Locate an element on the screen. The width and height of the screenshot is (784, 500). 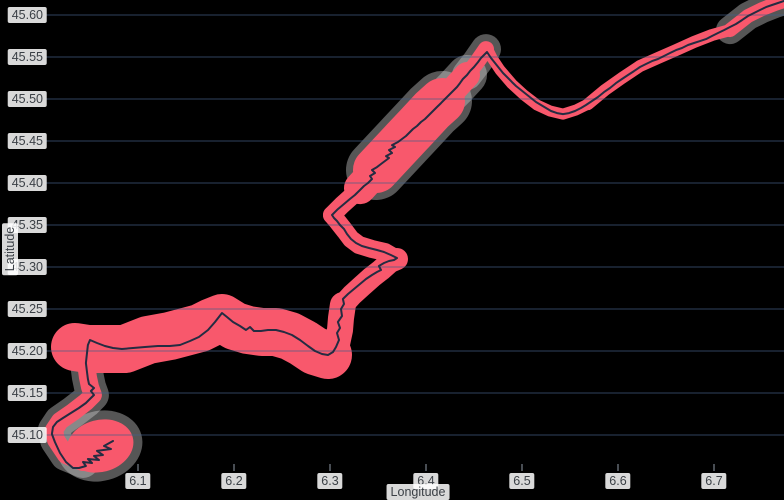
spiral-blob is located at coordinates (100, 446).